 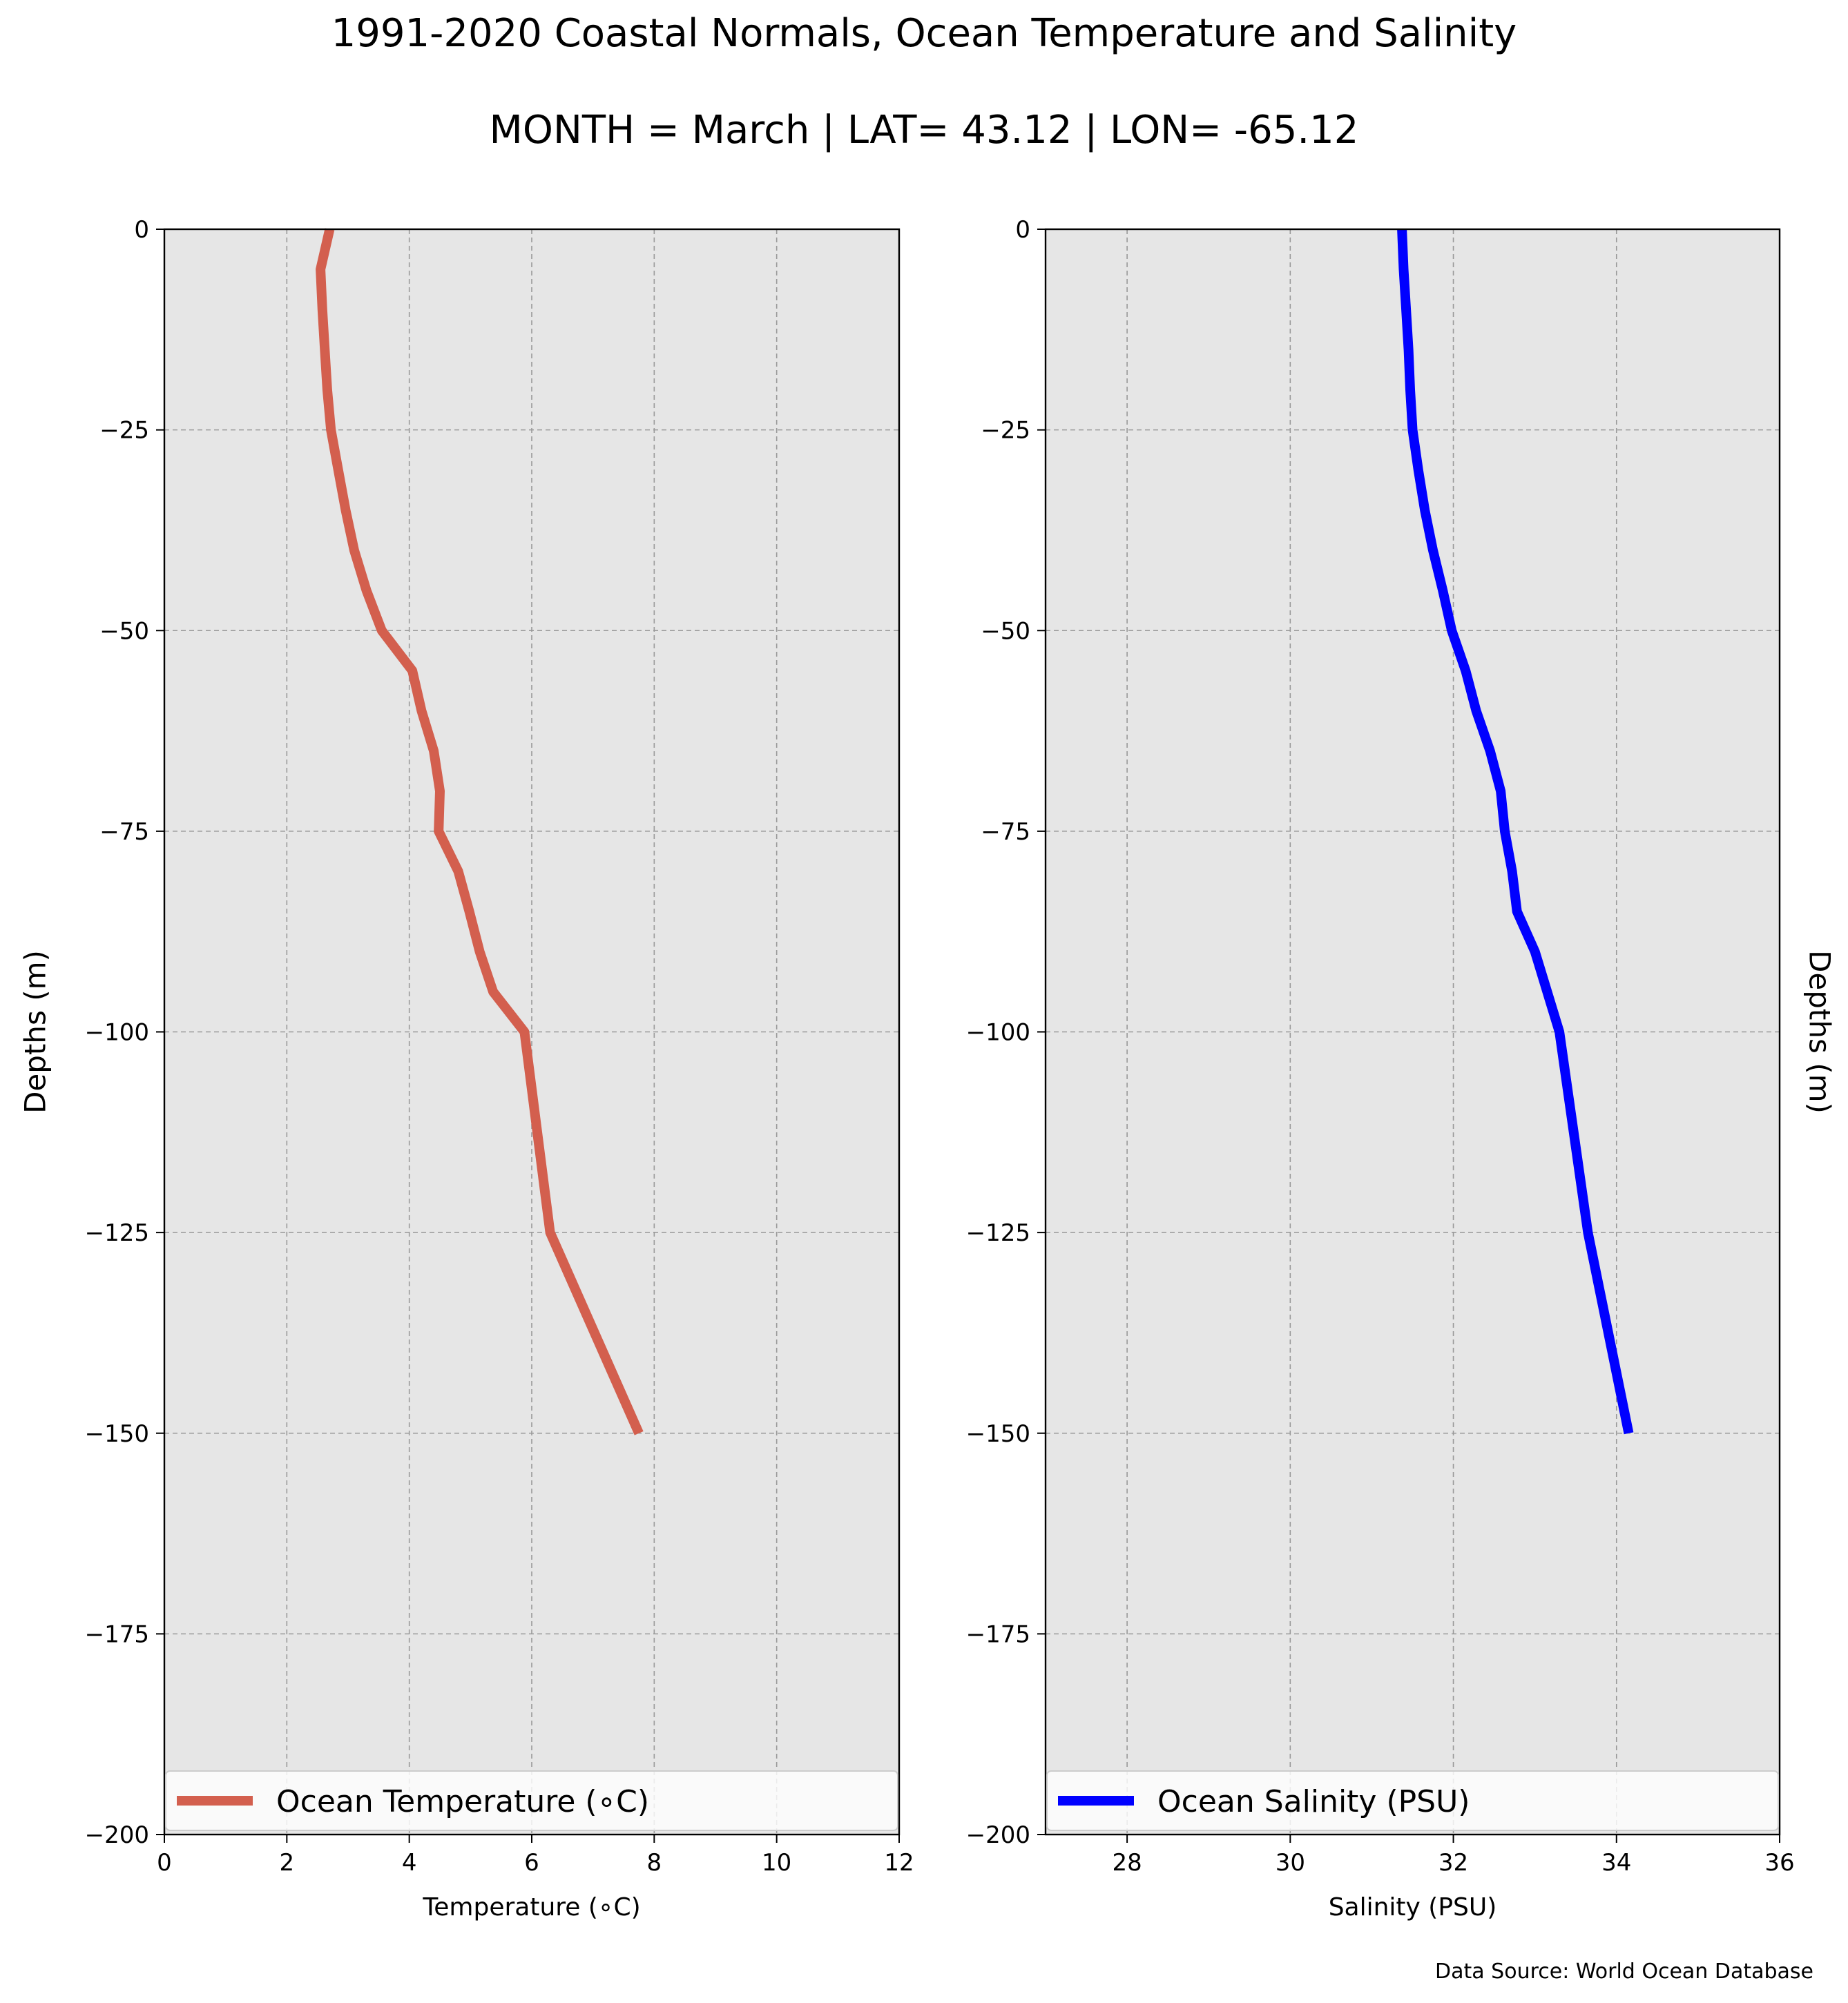 I want to click on x-tick-label: 30, so click(x=1290, y=1863).